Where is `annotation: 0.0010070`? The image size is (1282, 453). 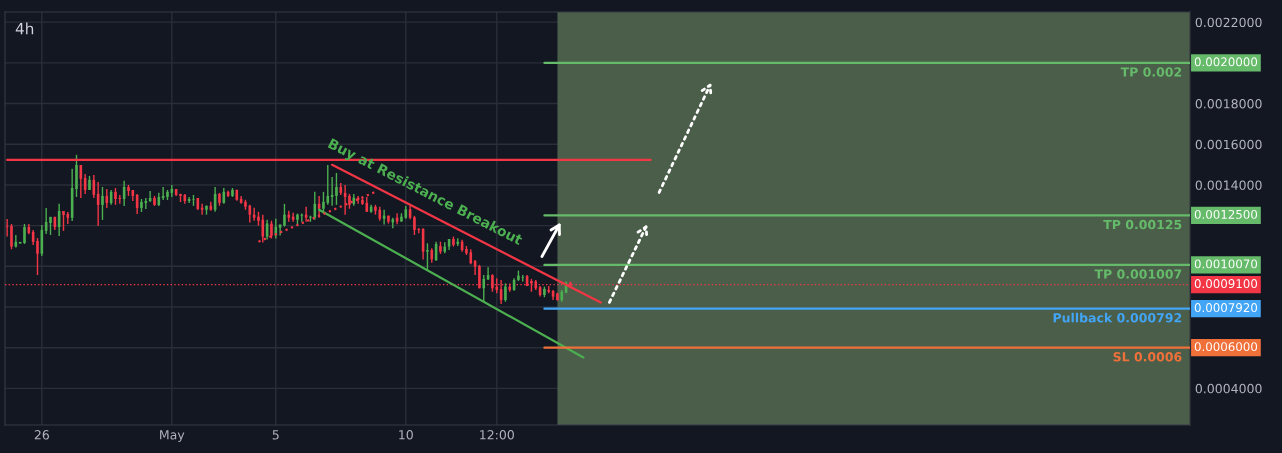 annotation: 0.0010070 is located at coordinates (1226, 264).